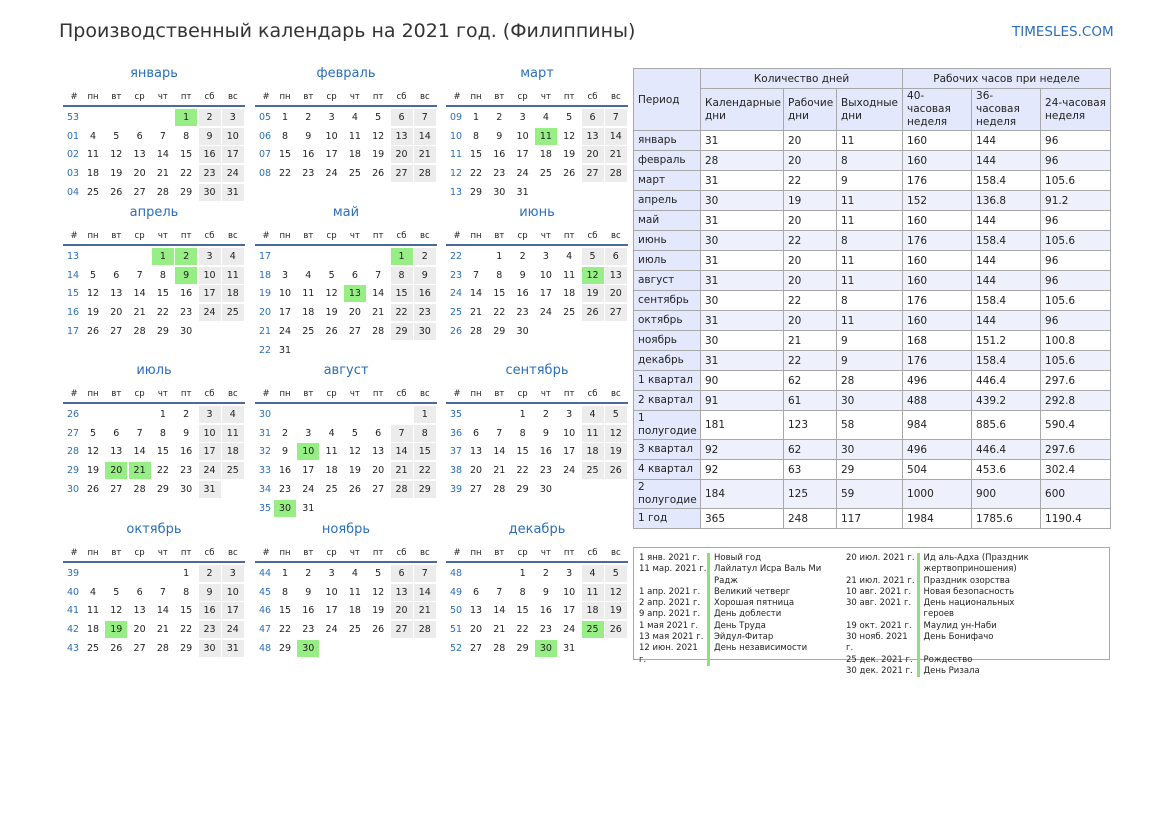 The width and height of the screenshot is (1169, 827). Describe the element at coordinates (810, 240) in the screenshot. I see `cell: 22` at that location.